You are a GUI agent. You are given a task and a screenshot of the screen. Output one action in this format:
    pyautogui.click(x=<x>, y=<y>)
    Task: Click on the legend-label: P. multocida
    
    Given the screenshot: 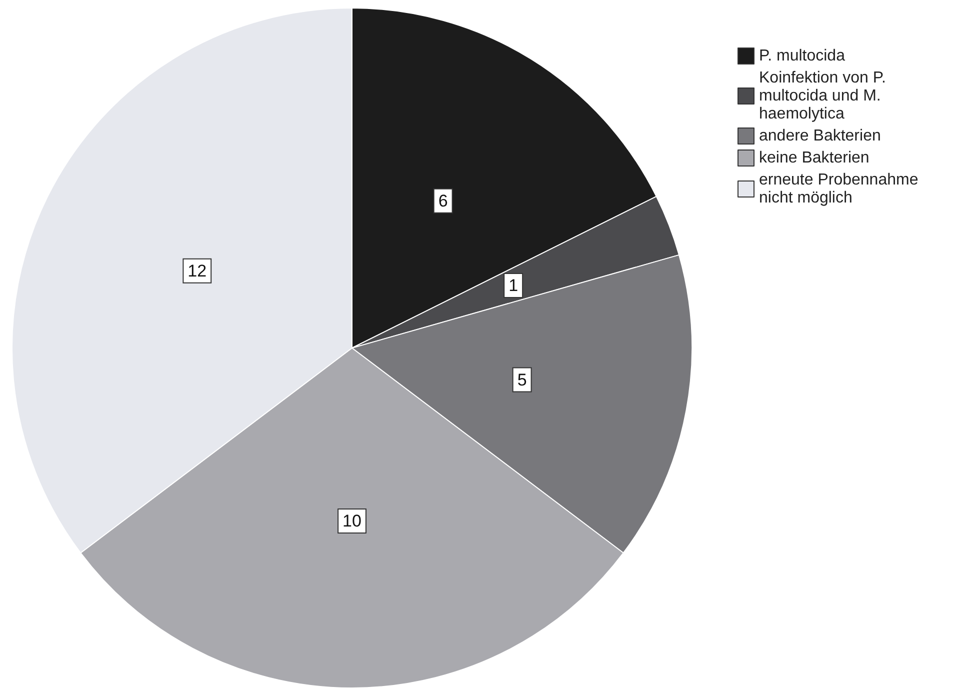 What is the action you would take?
    pyautogui.click(x=802, y=56)
    